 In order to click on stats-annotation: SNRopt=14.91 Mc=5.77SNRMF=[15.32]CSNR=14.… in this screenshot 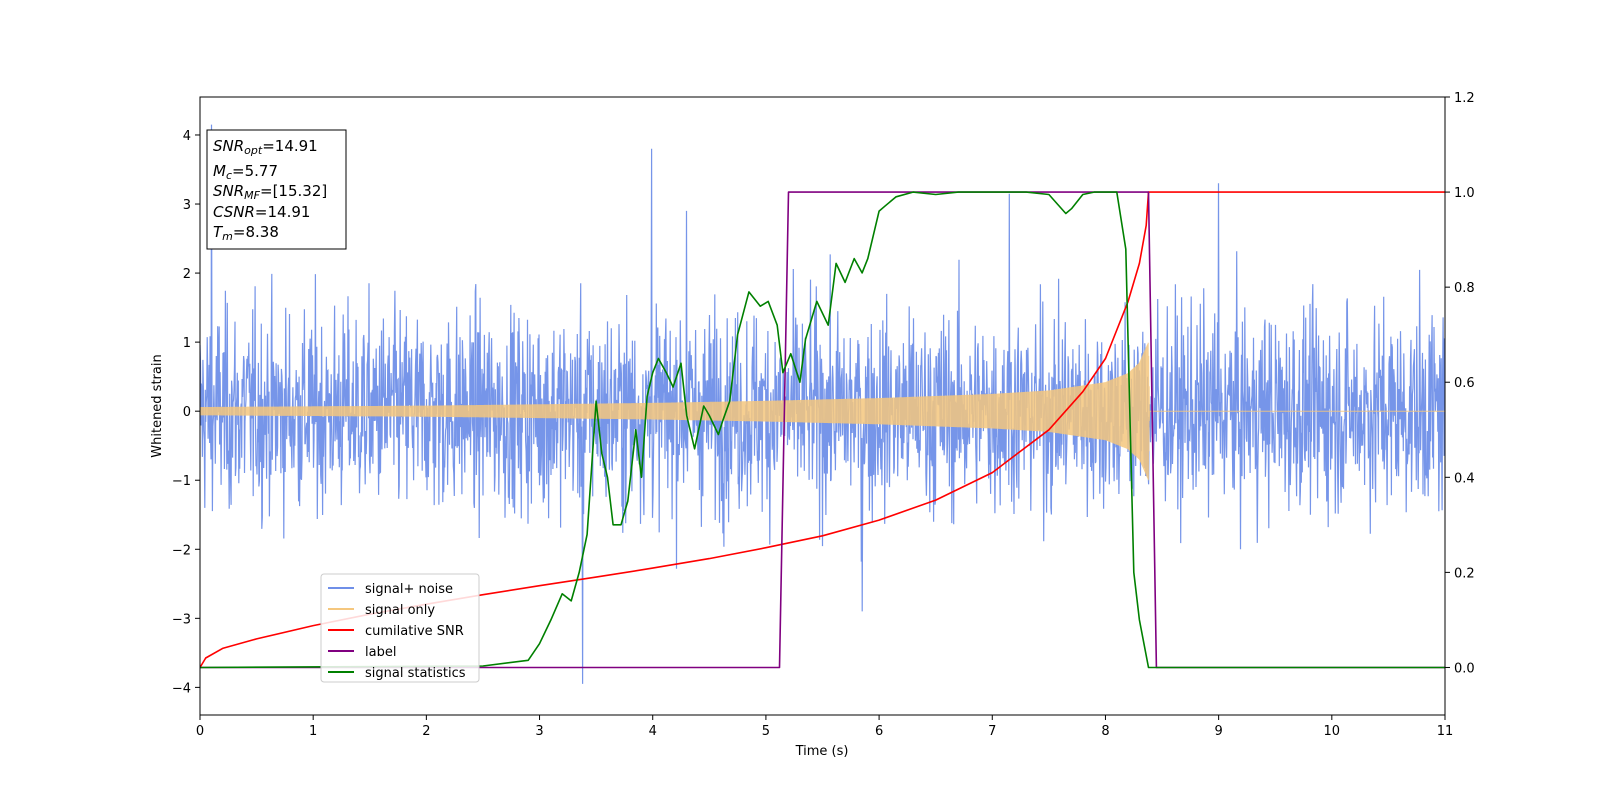, I will do `click(276, 189)`.